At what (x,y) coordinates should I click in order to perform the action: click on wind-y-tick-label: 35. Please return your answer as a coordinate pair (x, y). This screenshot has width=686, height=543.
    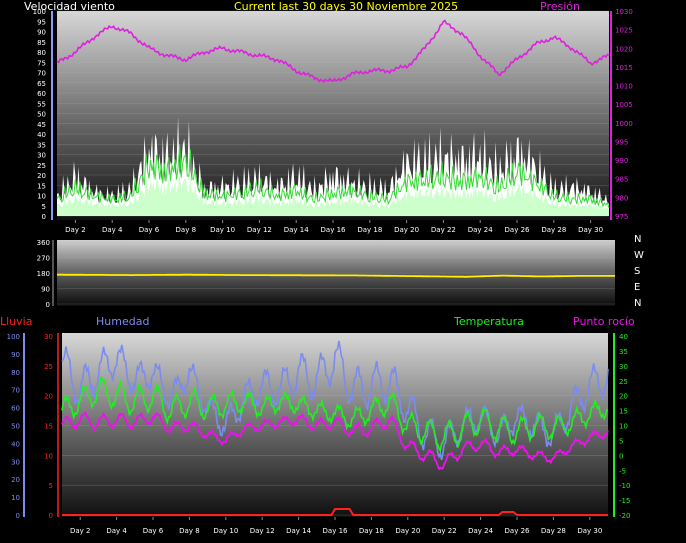
    Looking at the image, I should click on (41, 145).